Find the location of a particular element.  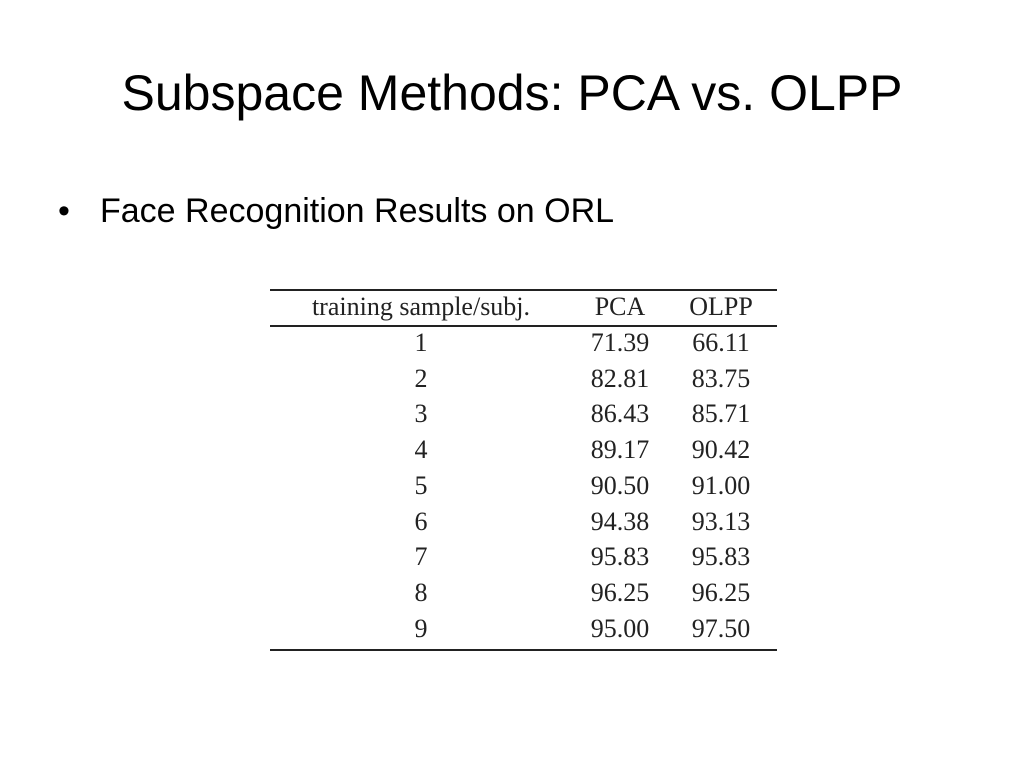

slide-title: Subspace Methods: PCA vs. OLPP is located at coordinates (512, 93).